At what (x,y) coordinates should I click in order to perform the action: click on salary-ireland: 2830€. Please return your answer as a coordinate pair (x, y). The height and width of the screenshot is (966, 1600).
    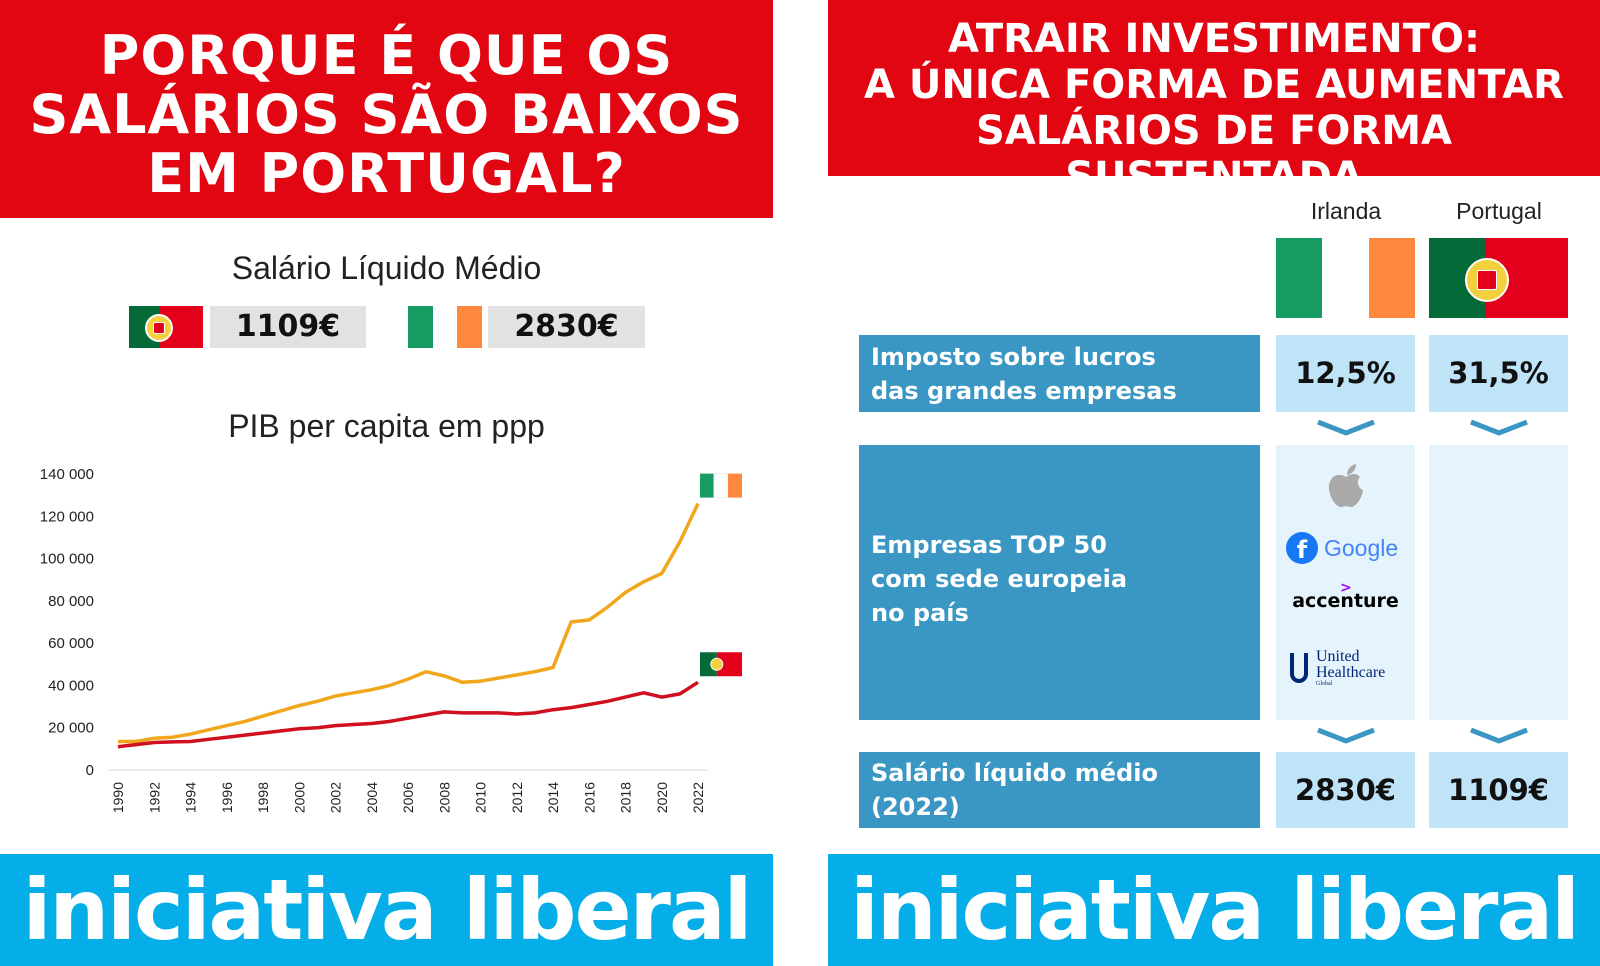
    Looking at the image, I should click on (566, 327).